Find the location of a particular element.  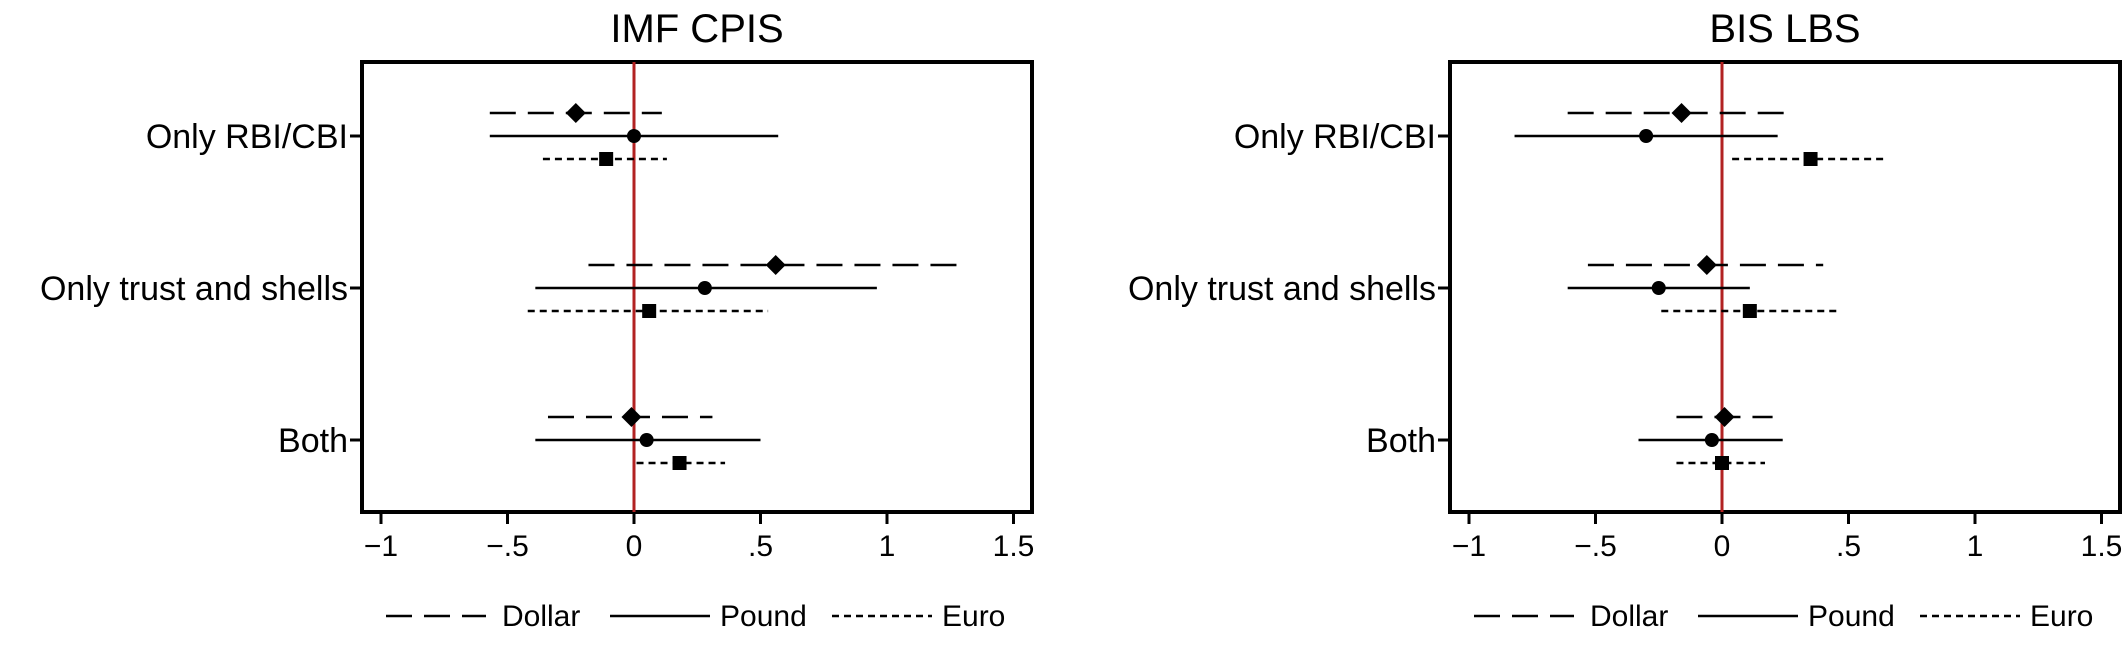

chart-title: BIS LBS is located at coordinates (1784, 29).